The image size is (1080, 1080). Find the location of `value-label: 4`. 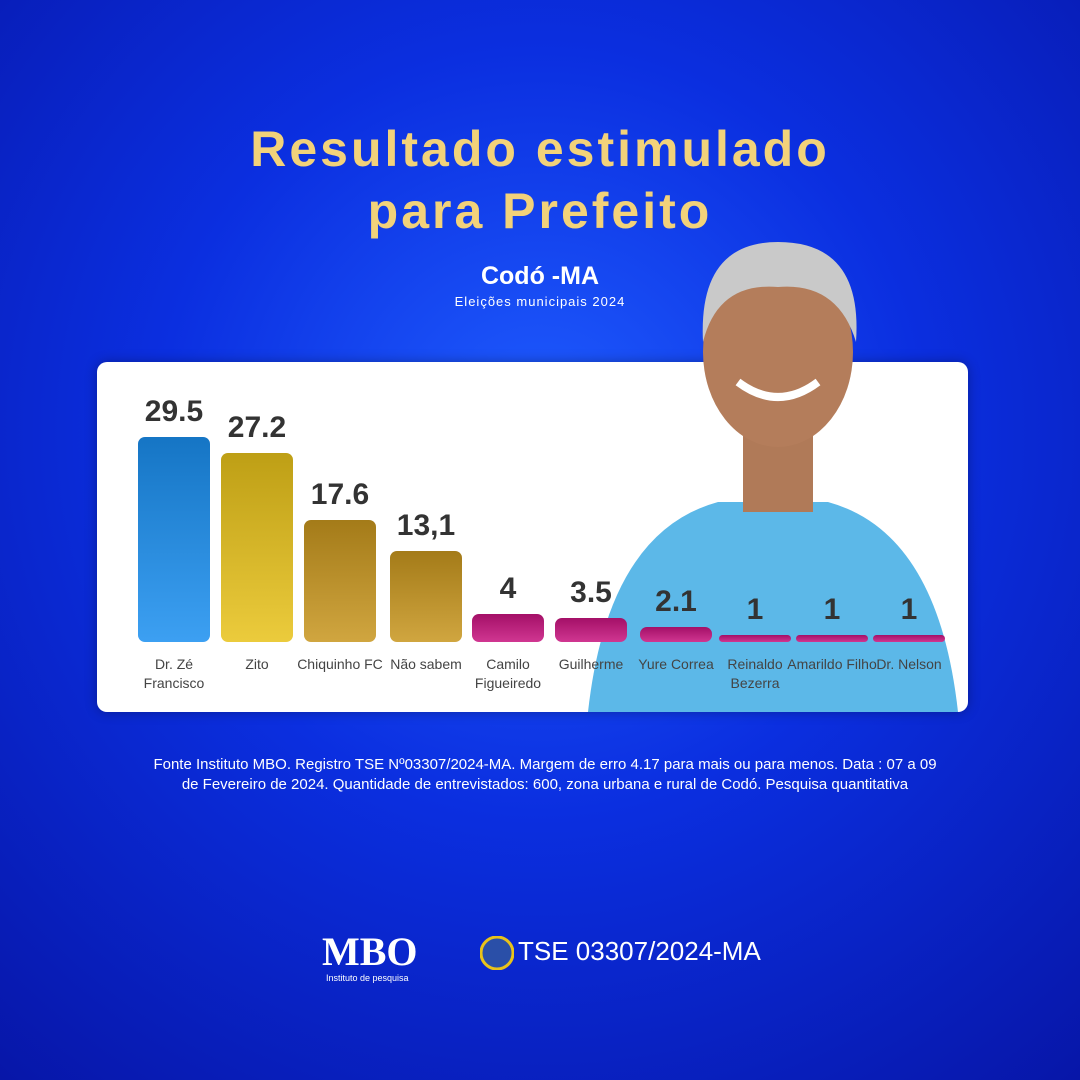

value-label: 4 is located at coordinates (508, 589).